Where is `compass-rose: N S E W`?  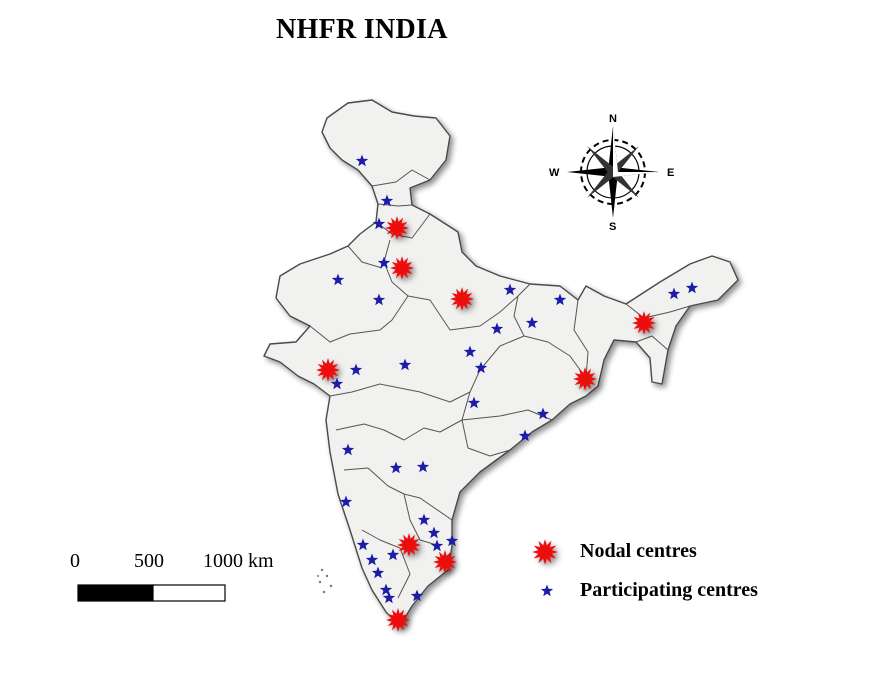 compass-rose: N S E W is located at coordinates (611, 173).